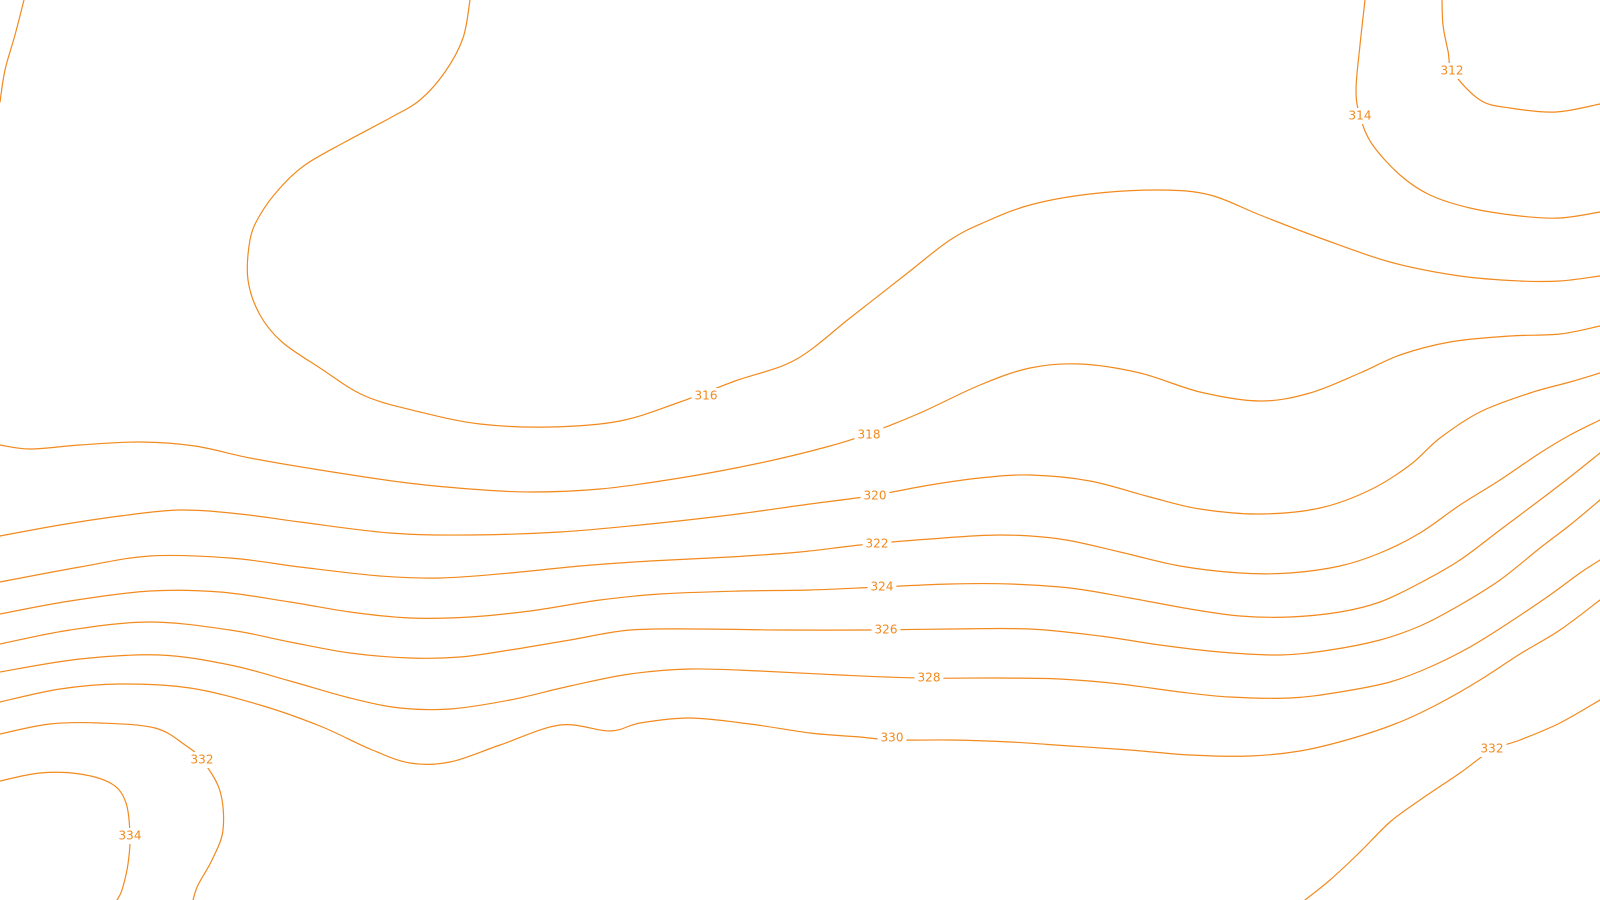 This screenshot has height=900, width=1600. I want to click on contour-332-west-line, so click(112, 810).